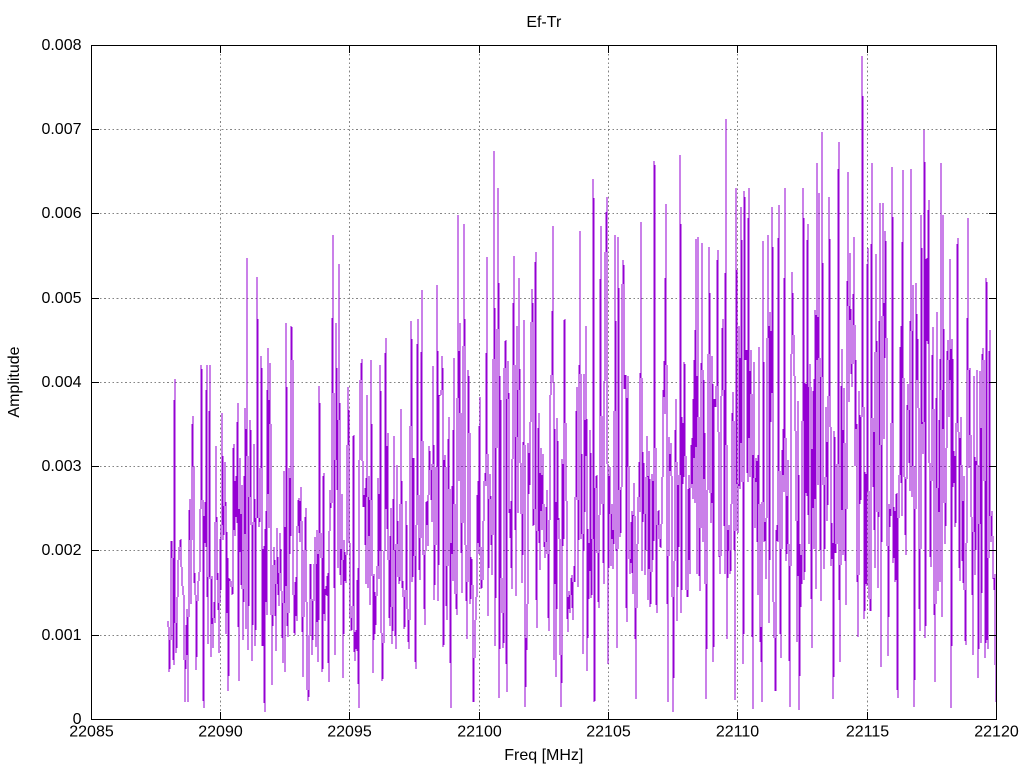  Describe the element at coordinates (608, 732) in the screenshot. I see `svg-text: 22105` at that location.